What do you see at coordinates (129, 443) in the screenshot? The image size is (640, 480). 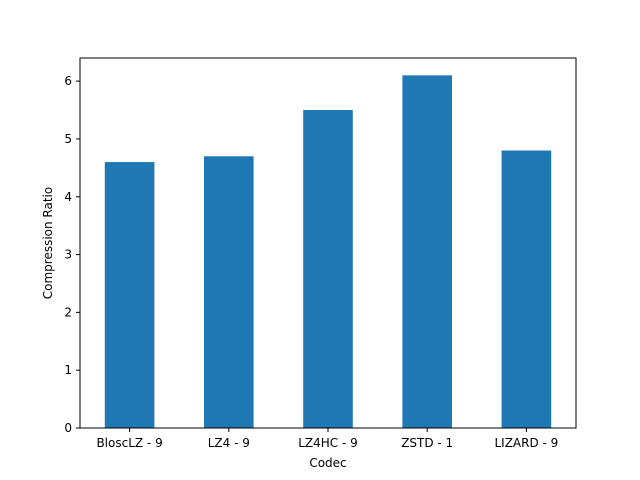 I see `x-tick-label-0: BloscLZ - 9` at bounding box center [129, 443].